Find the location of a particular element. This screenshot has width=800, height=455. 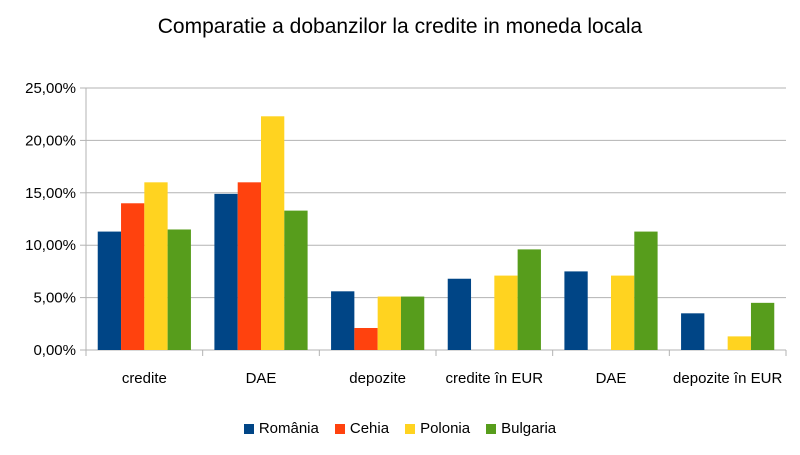

legend-label: Cehia is located at coordinates (369, 428).